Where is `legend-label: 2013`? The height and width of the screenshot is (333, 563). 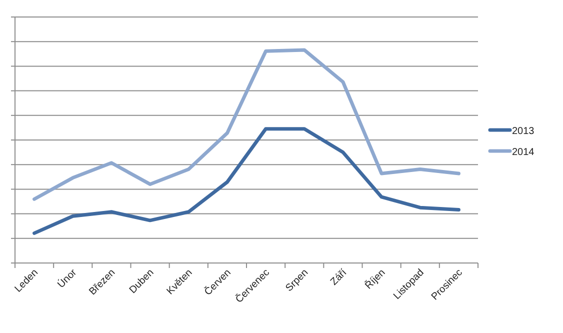
legend-label: 2013 is located at coordinates (523, 131).